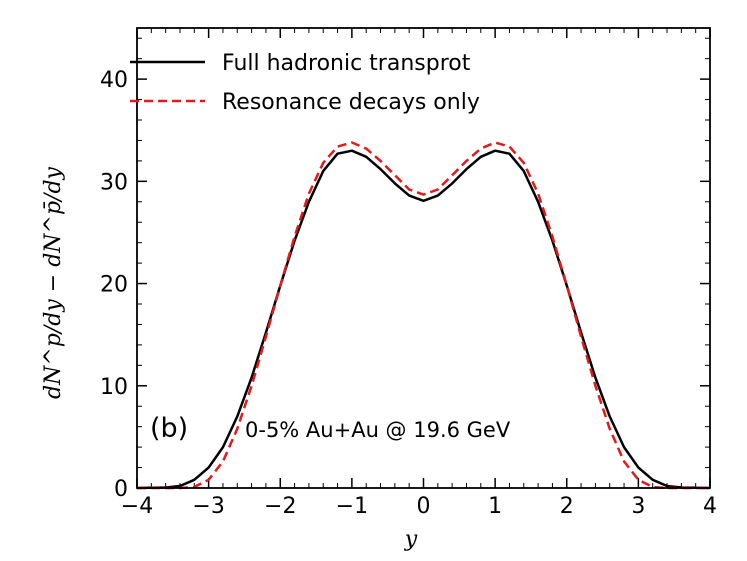  Describe the element at coordinates (638, 506) in the screenshot. I see `x-tick-label: 3` at that location.